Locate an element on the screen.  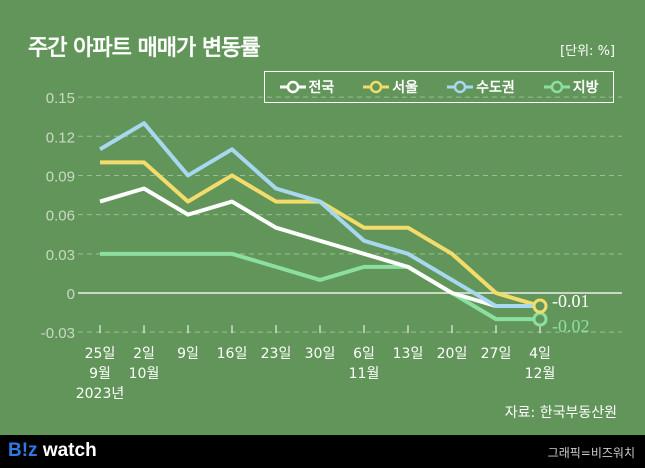
legend-item: 수도권 is located at coordinates (481, 87).